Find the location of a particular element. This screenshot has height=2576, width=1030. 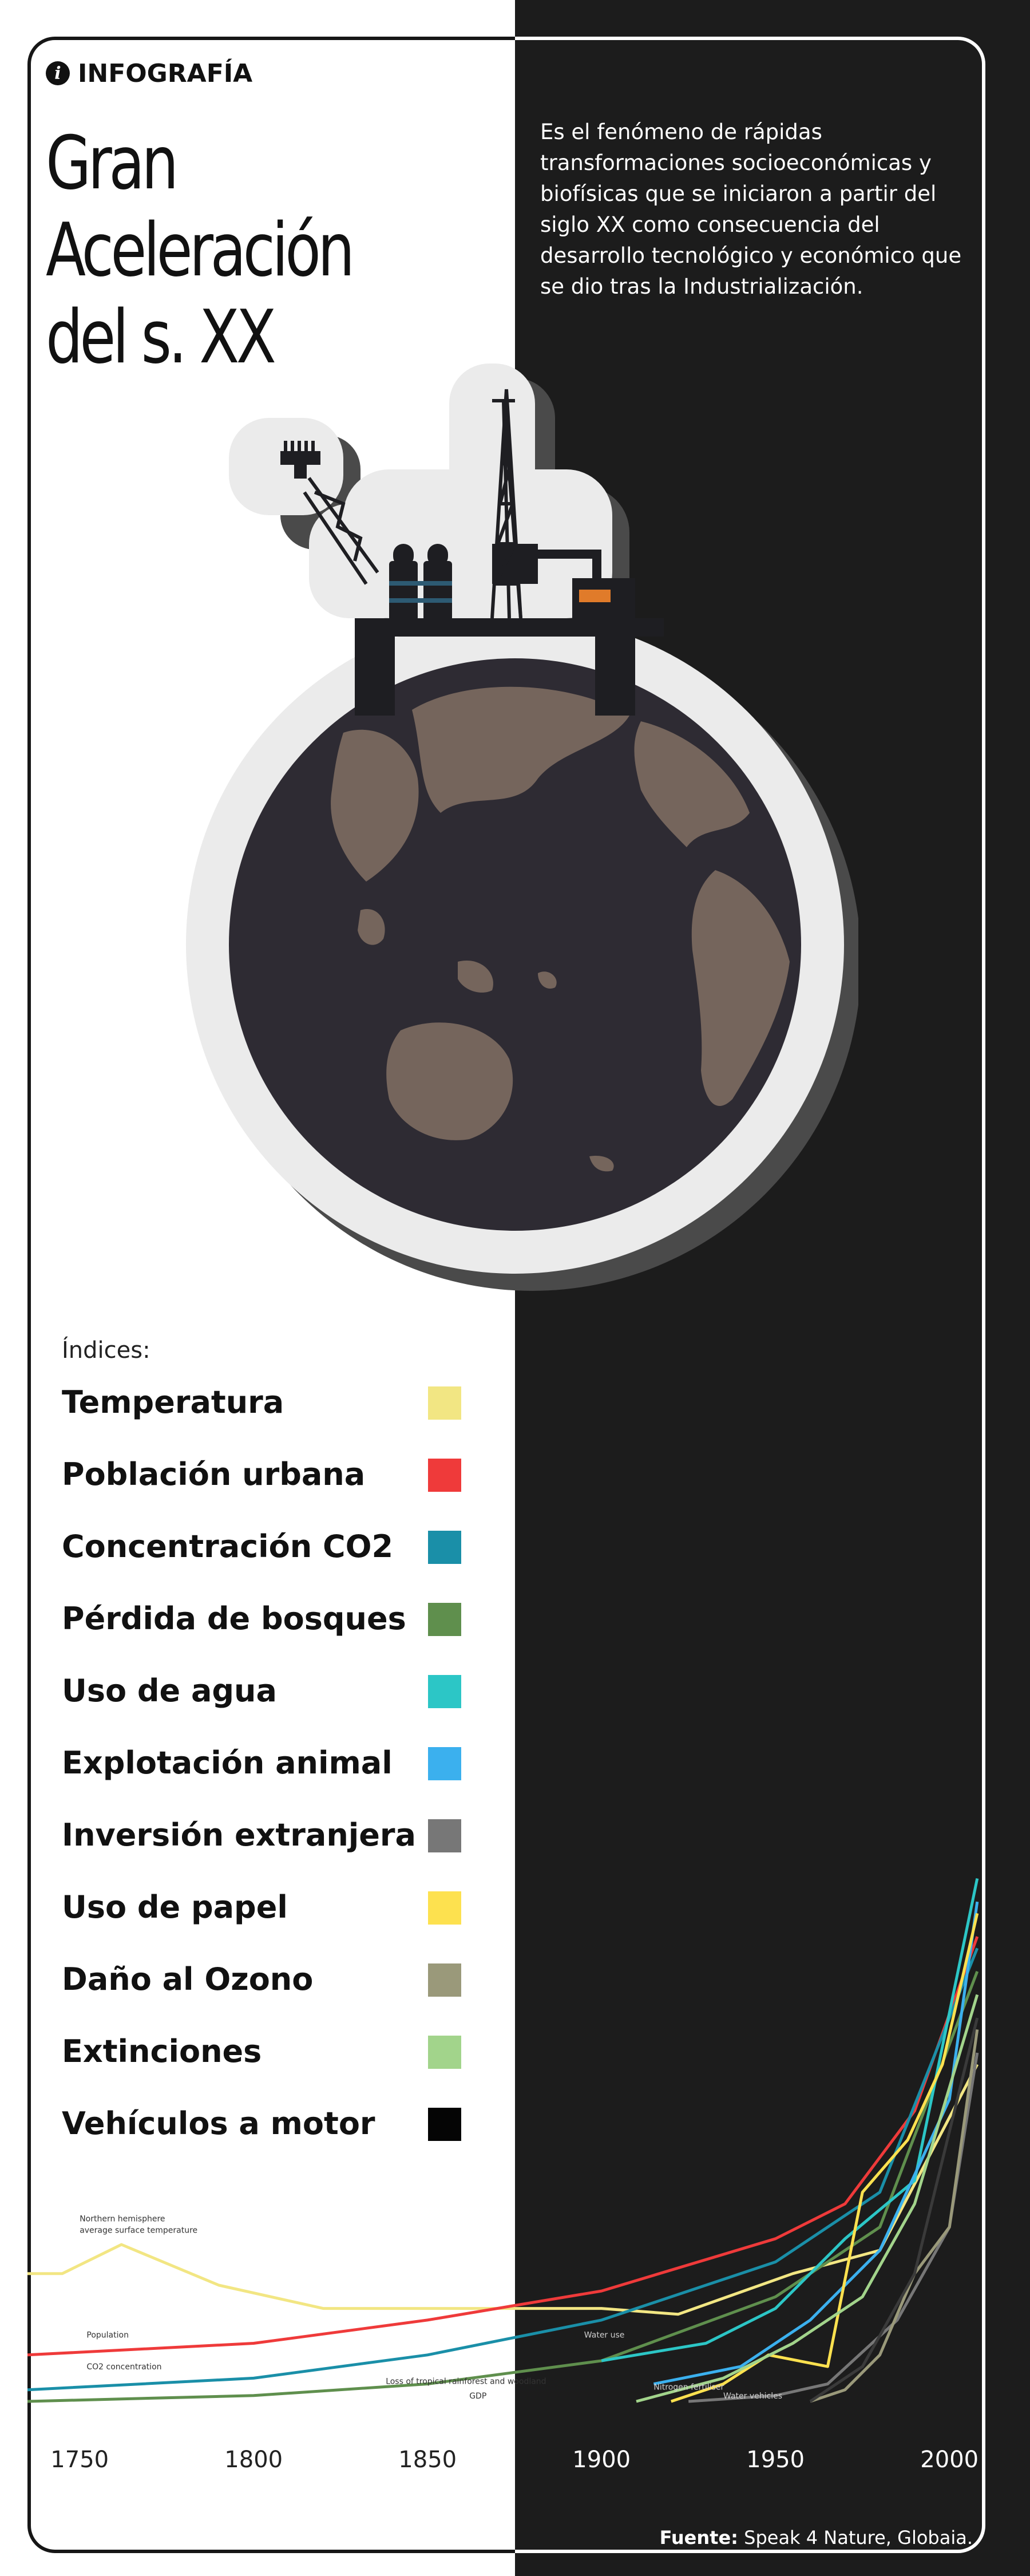

legend-item-label: Explotación animal is located at coordinates (227, 1763).